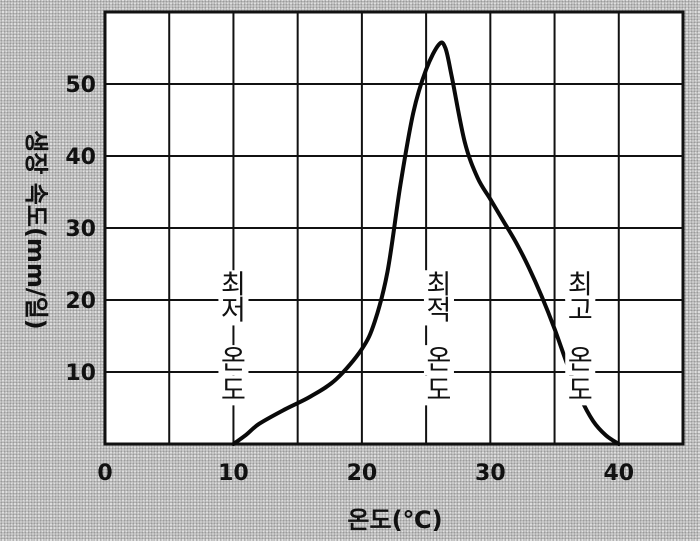 The image size is (700, 541). What do you see at coordinates (80, 229) in the screenshot?
I see `y-tick-label: 30` at bounding box center [80, 229].